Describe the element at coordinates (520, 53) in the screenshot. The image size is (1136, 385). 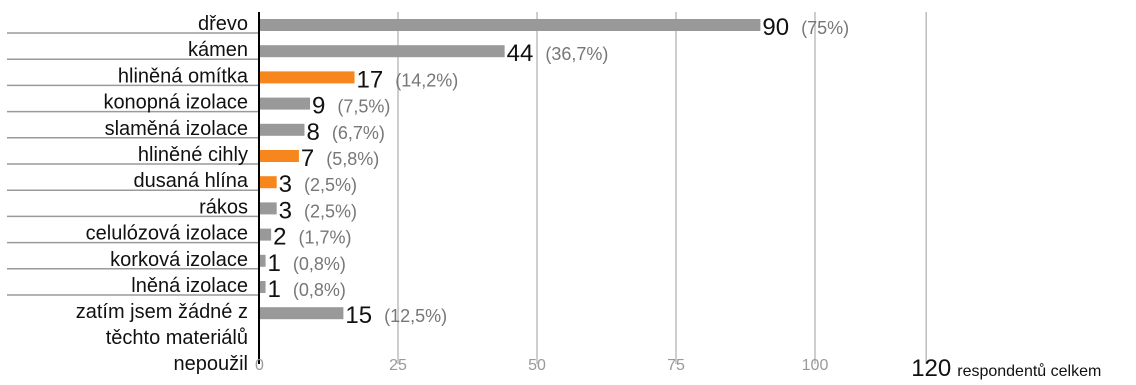
I see `value-label: 44` at that location.